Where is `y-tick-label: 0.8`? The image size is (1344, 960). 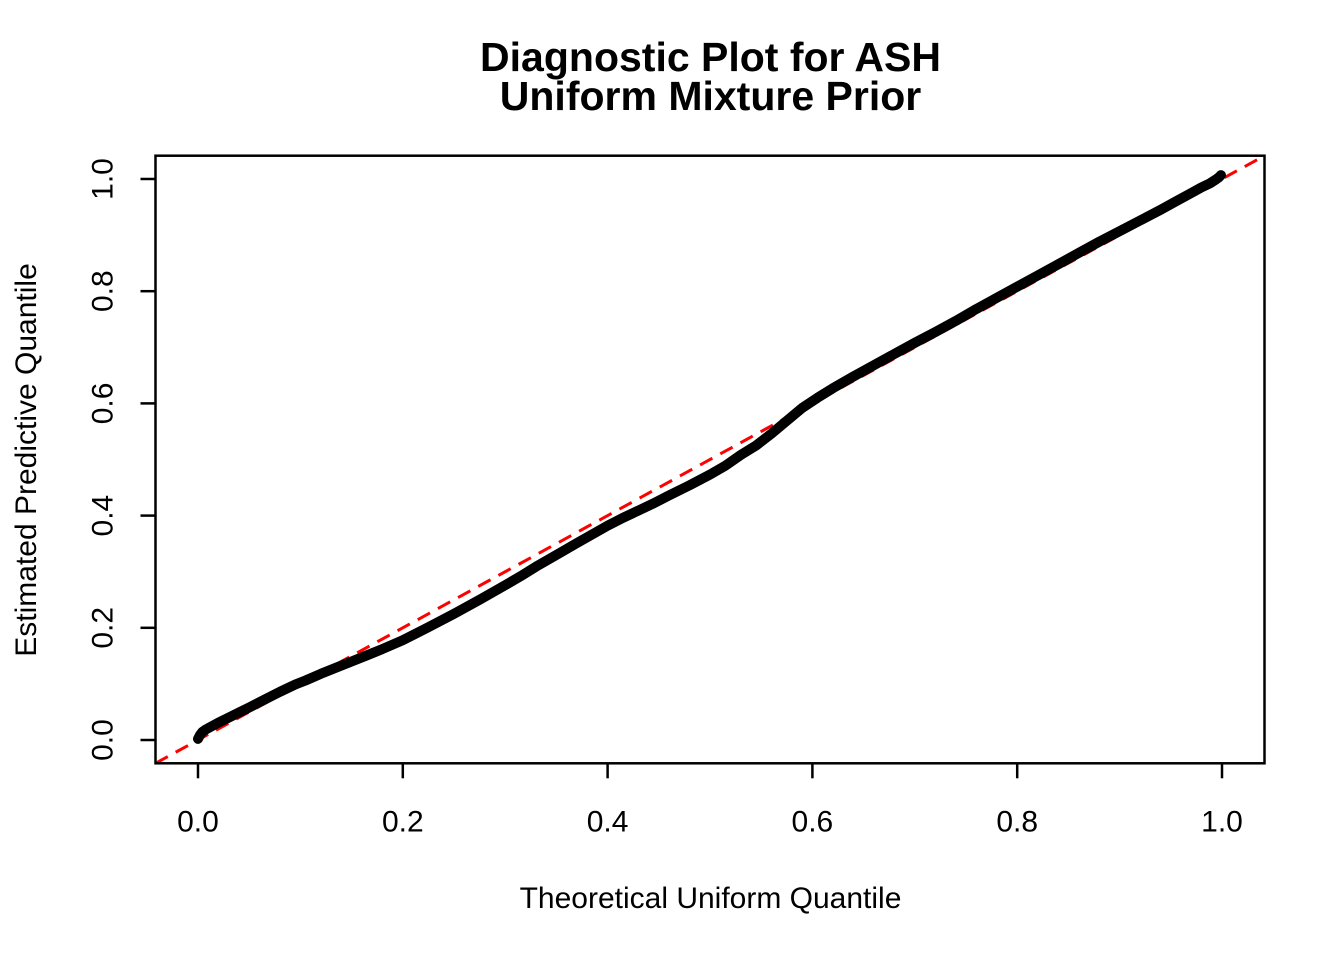 y-tick-label: 0.8 is located at coordinates (103, 291).